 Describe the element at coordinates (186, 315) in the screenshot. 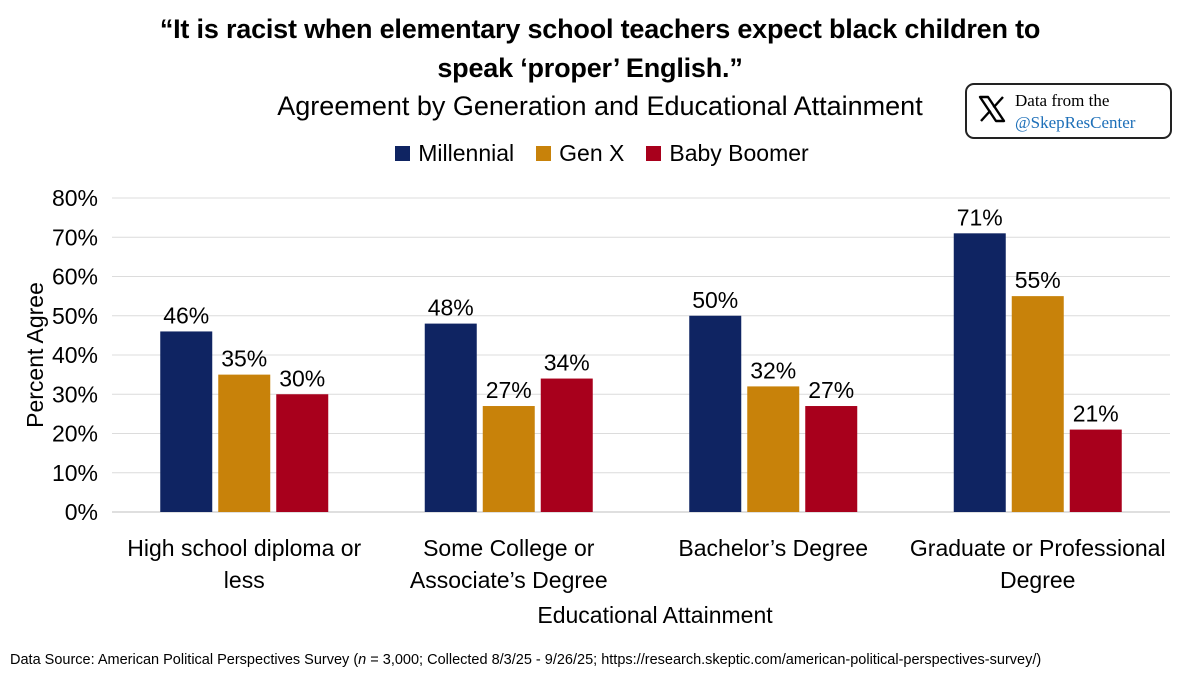

I see `data-label: 46%` at that location.